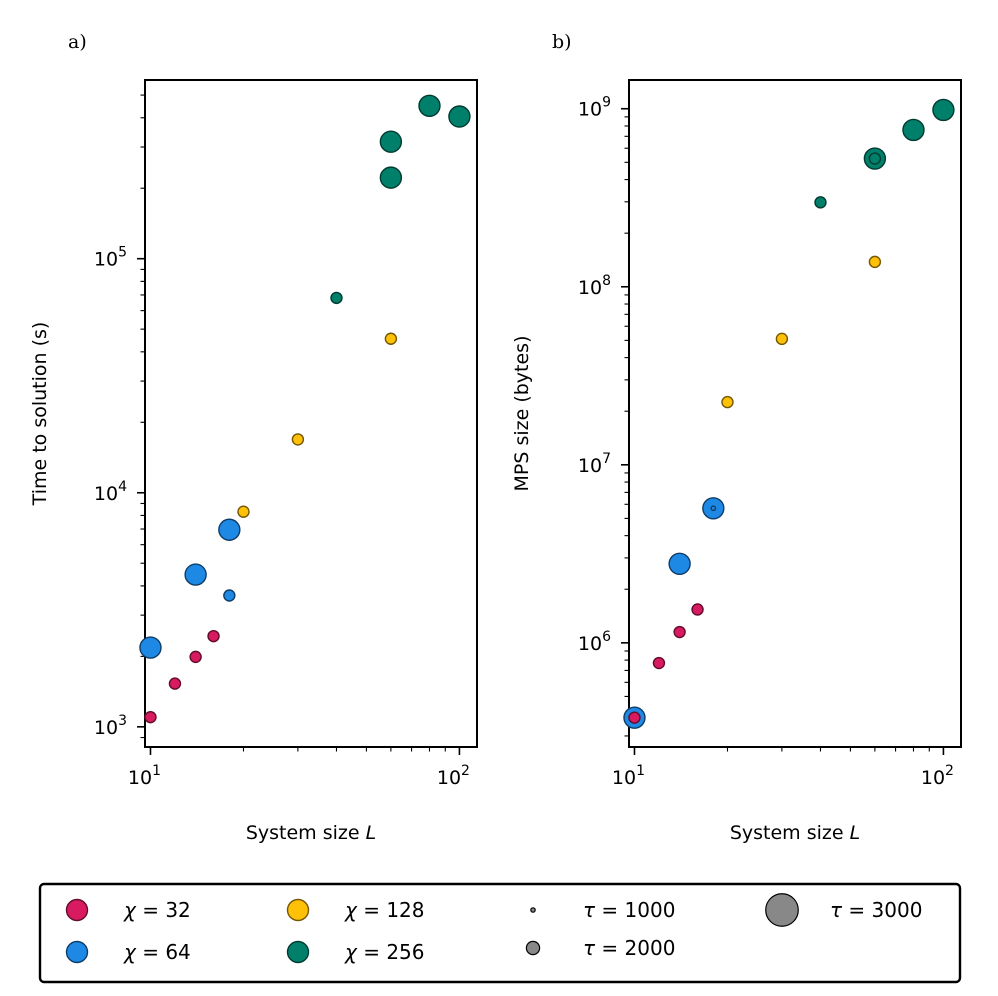  I want to click on y-tick-exponent: 5, so click(122, 253).